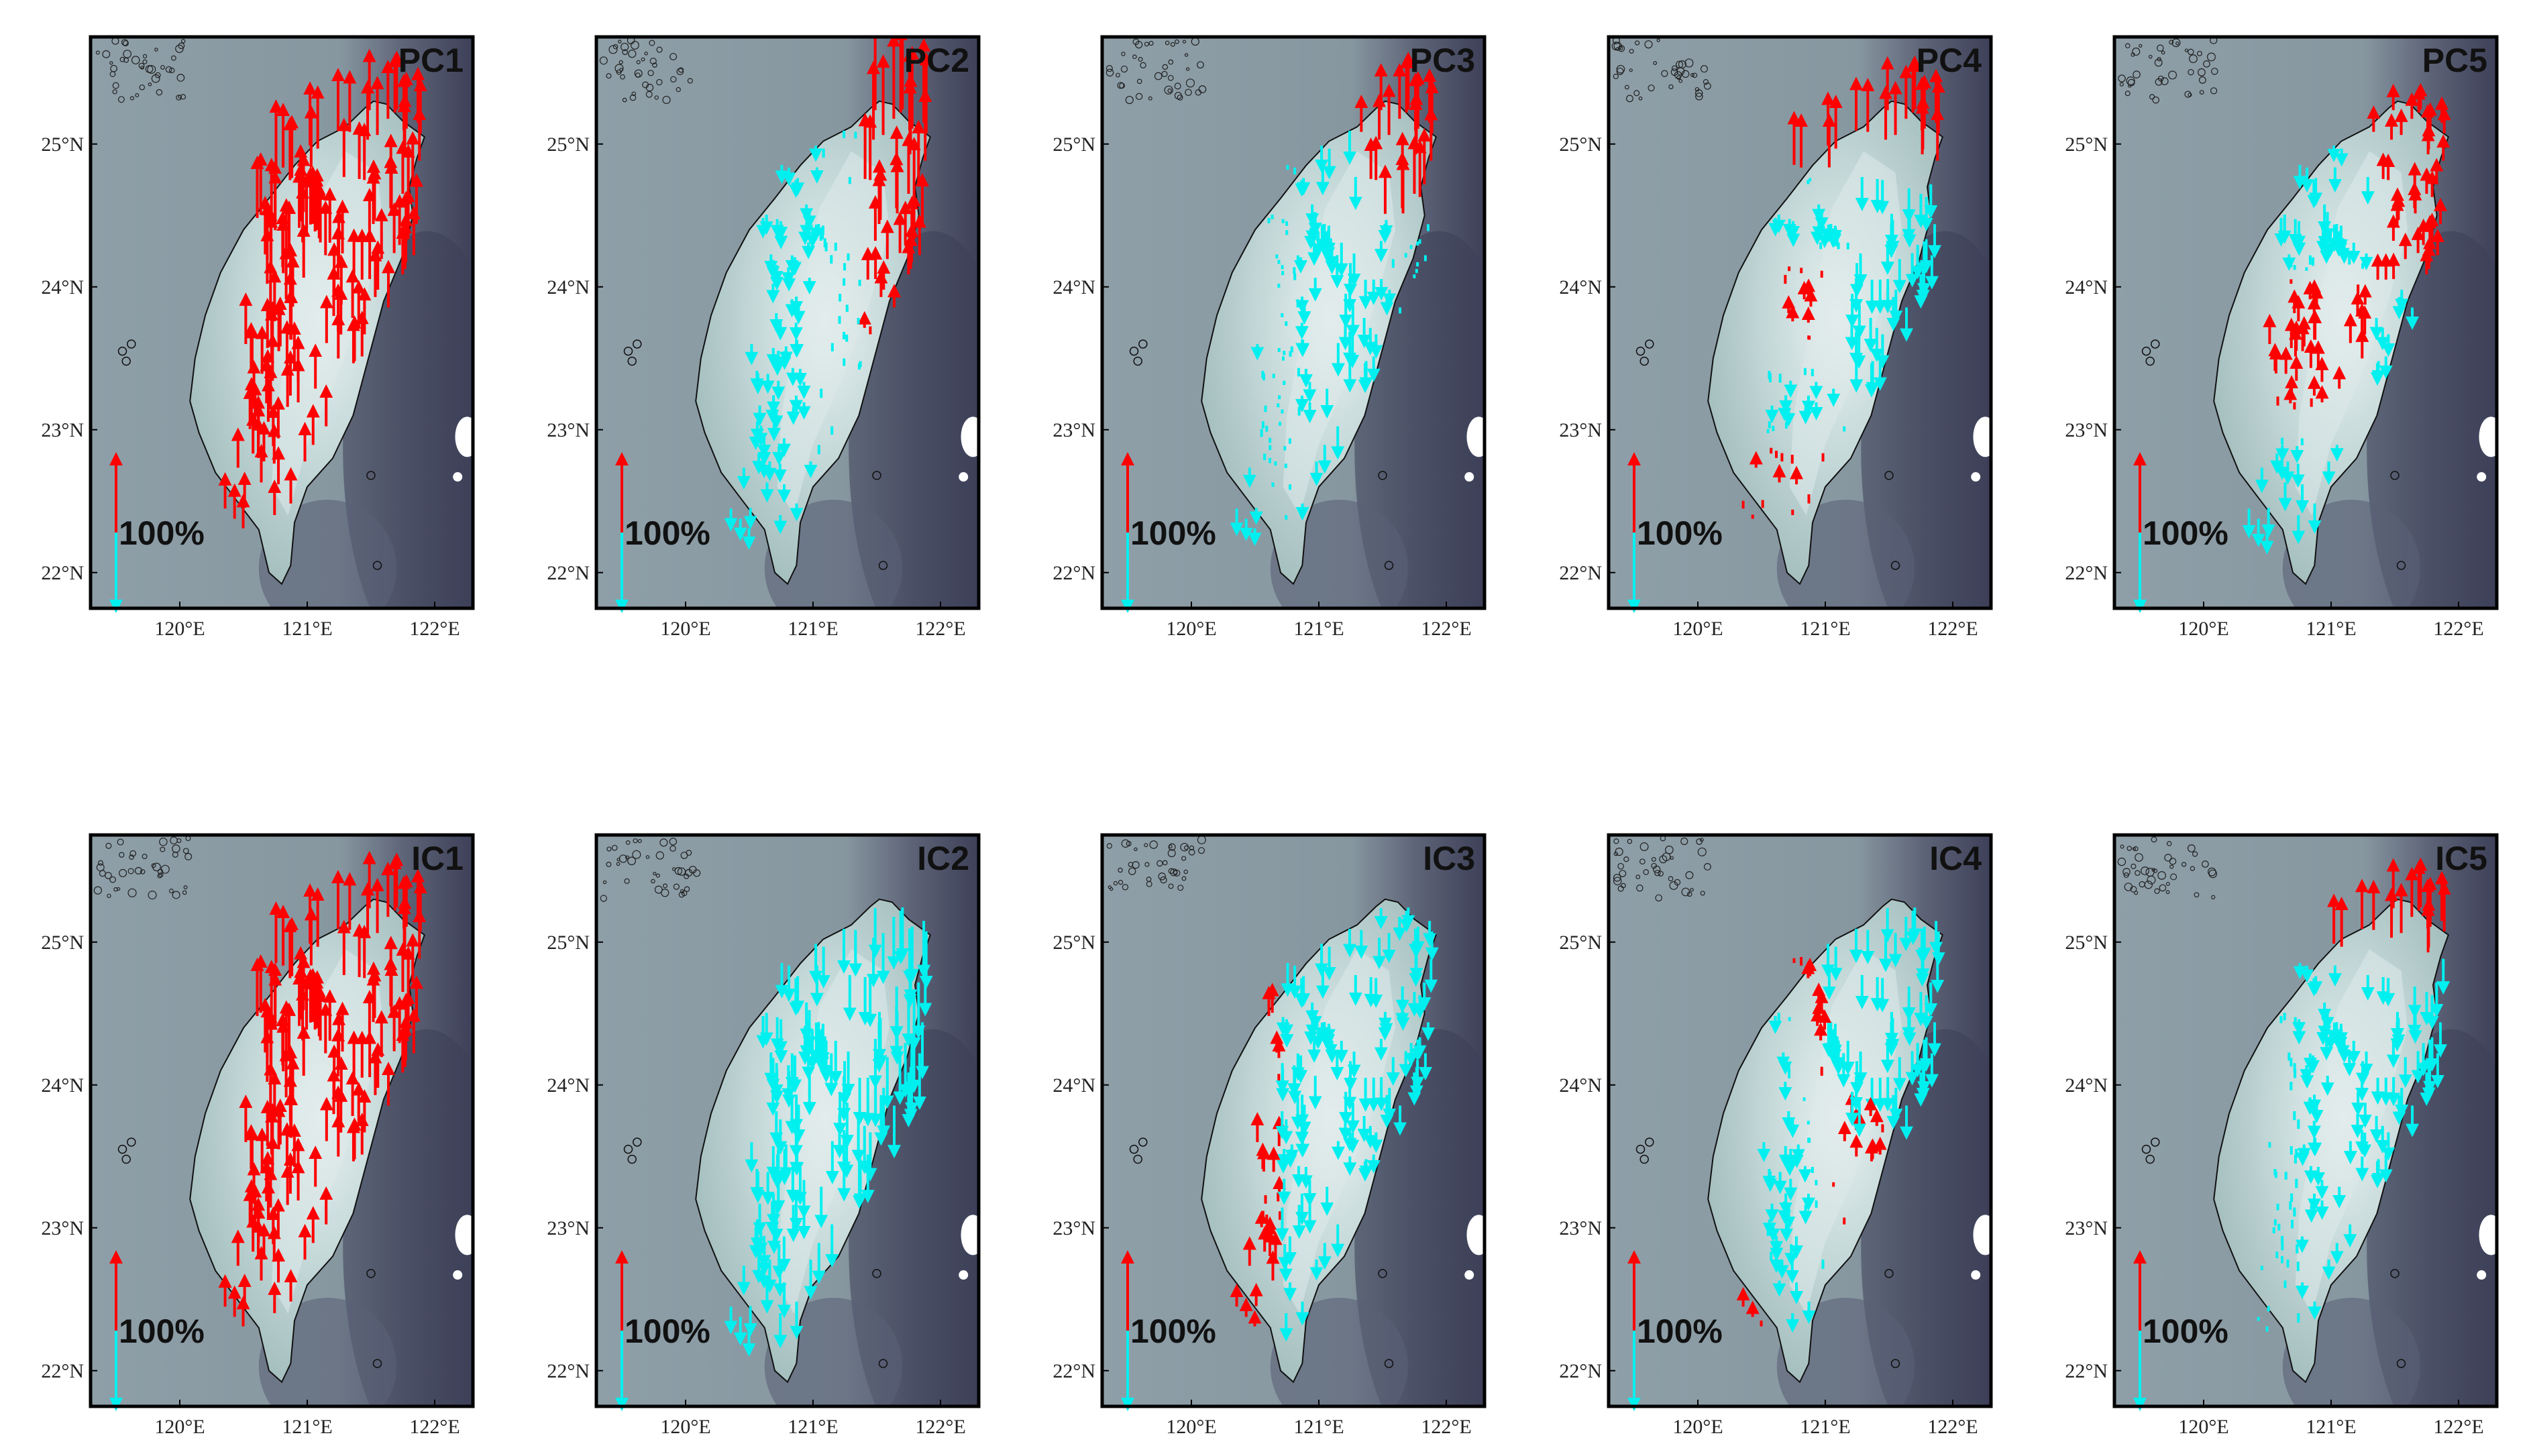  Describe the element at coordinates (936, 60) in the screenshot. I see `panel-title: PC2` at that location.